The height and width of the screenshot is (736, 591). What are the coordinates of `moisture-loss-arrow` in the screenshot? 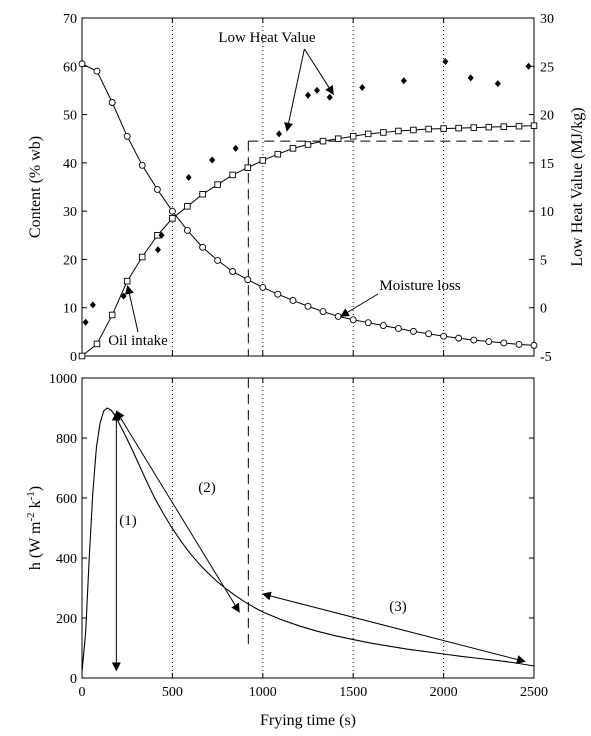 It's located at (359, 305).